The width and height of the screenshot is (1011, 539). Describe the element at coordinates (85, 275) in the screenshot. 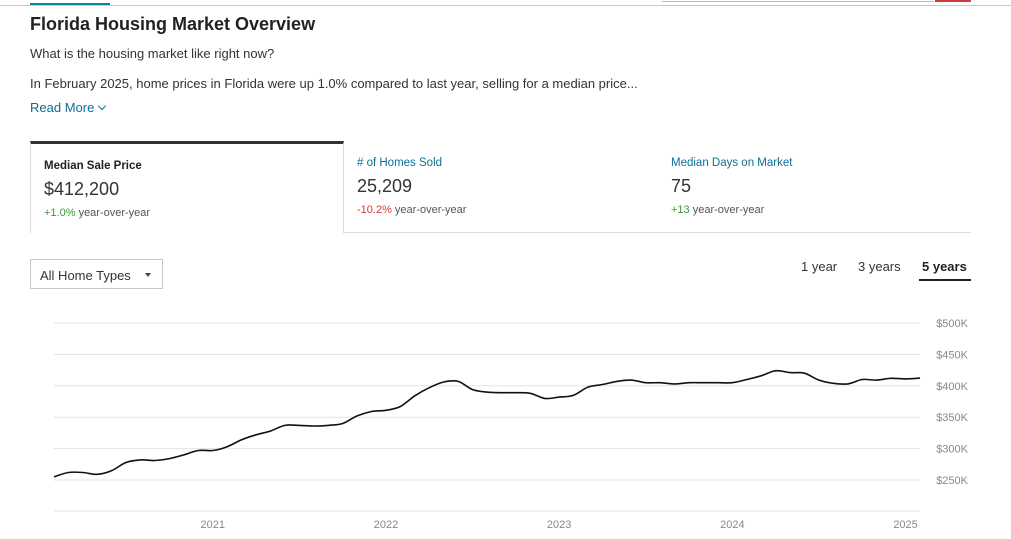

I see `home-type-selected: All Home Types` at that location.